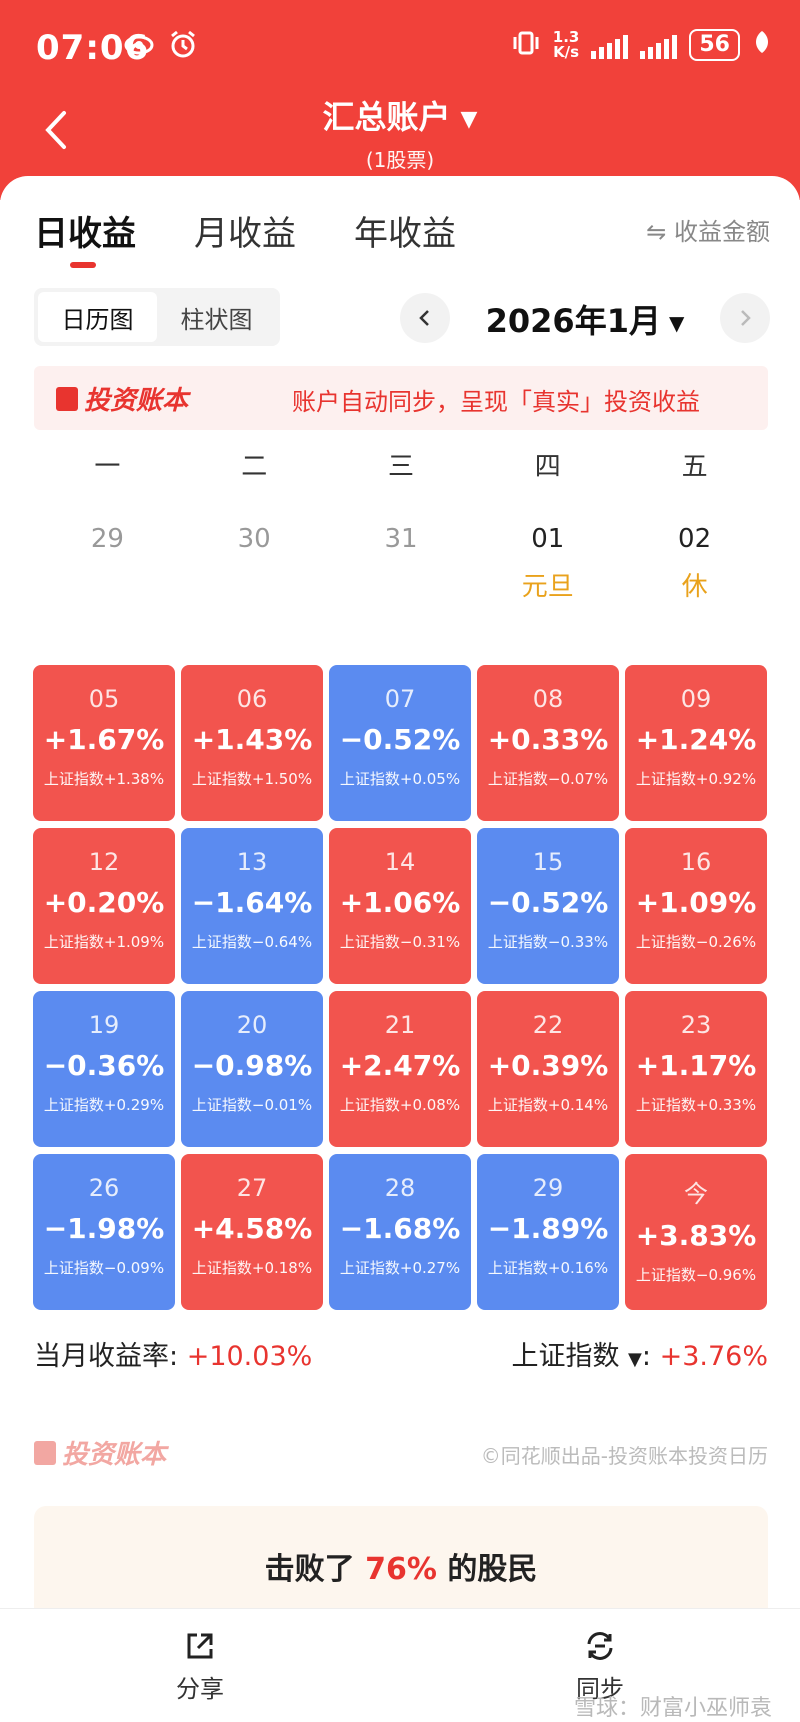  What do you see at coordinates (104, 1188) in the screenshot?
I see `day-number: 26` at bounding box center [104, 1188].